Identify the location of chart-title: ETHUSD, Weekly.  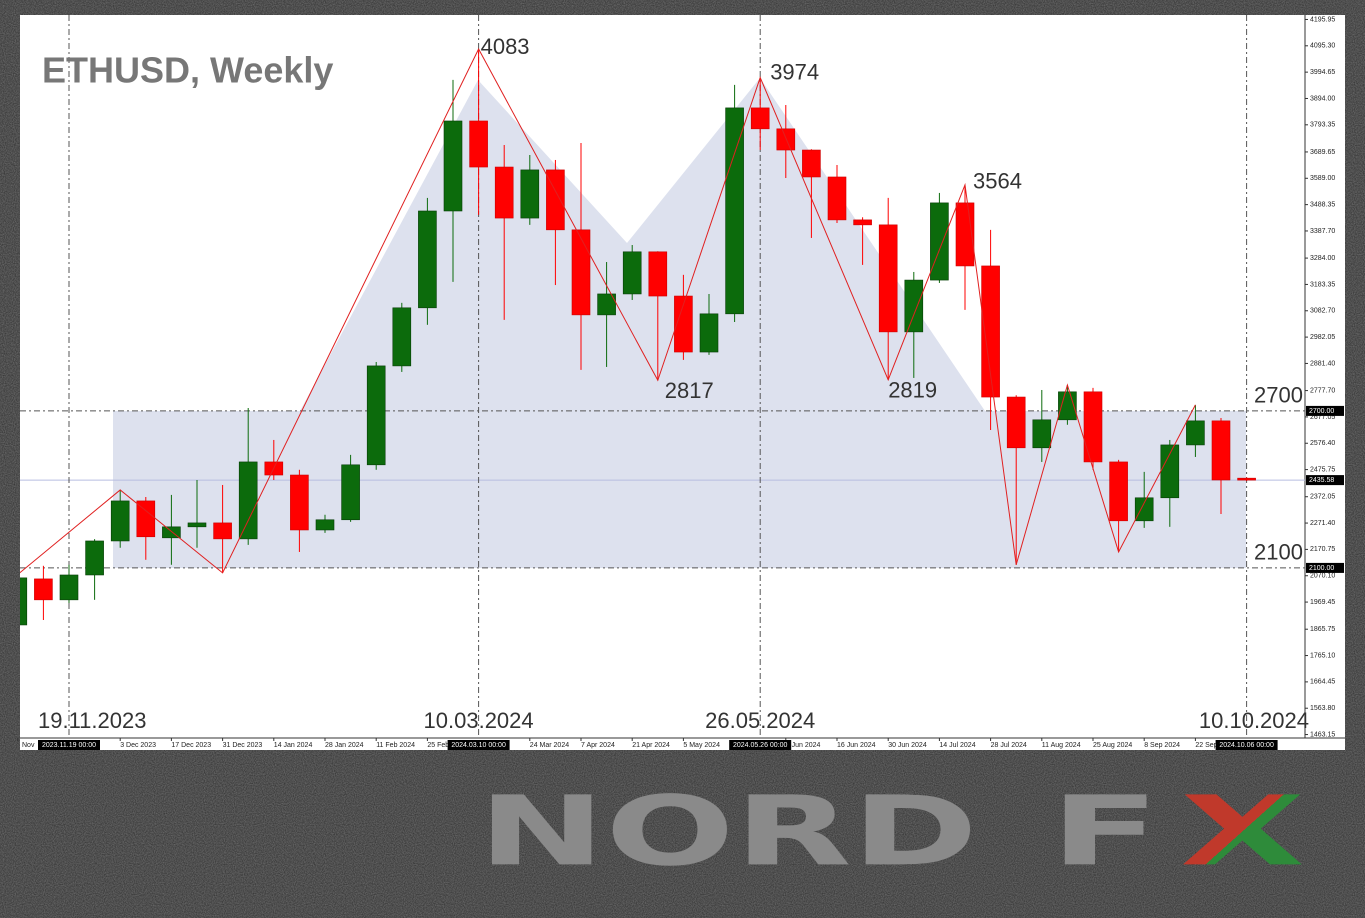
(187, 70).